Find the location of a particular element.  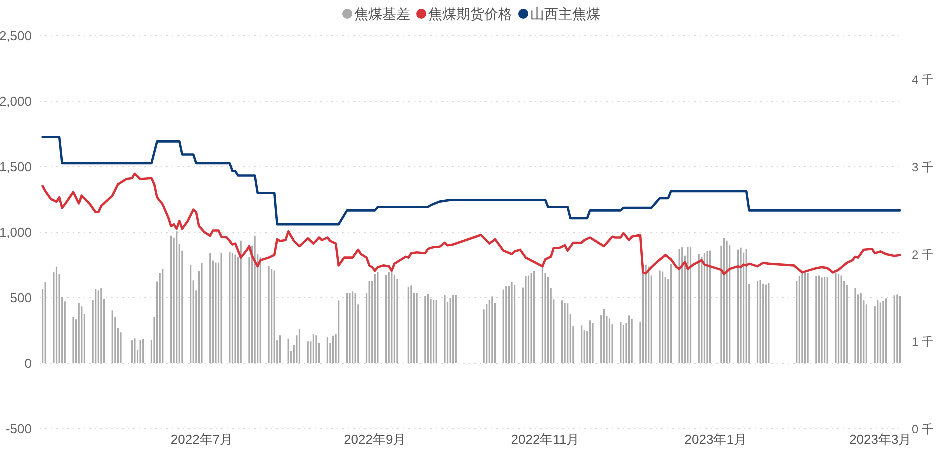

y2-tick-label: 2 千 is located at coordinates (923, 255).